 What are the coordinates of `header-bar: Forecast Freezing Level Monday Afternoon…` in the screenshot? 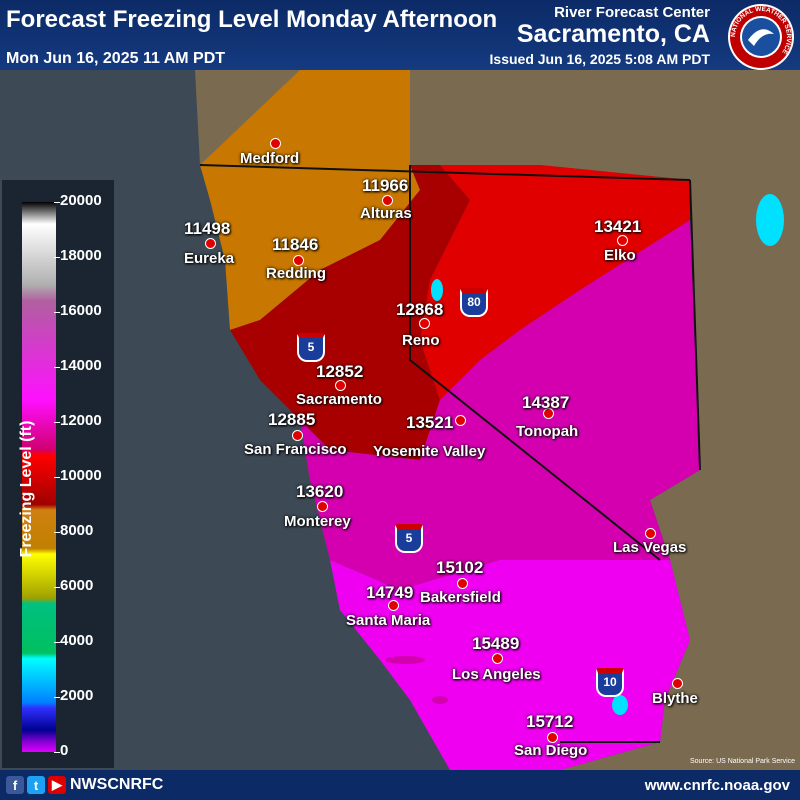 It's located at (400, 35).